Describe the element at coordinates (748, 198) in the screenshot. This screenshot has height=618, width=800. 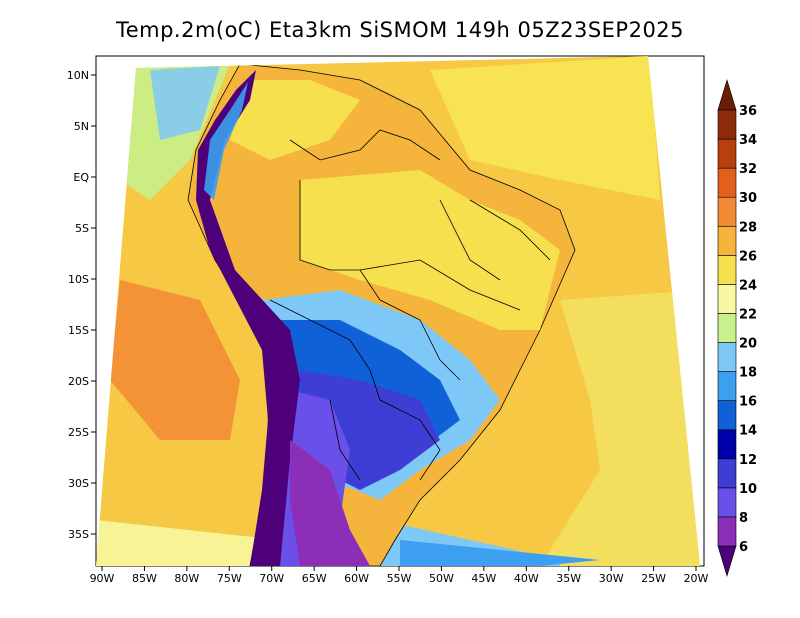
I see `colorbar-label: 30` at that location.